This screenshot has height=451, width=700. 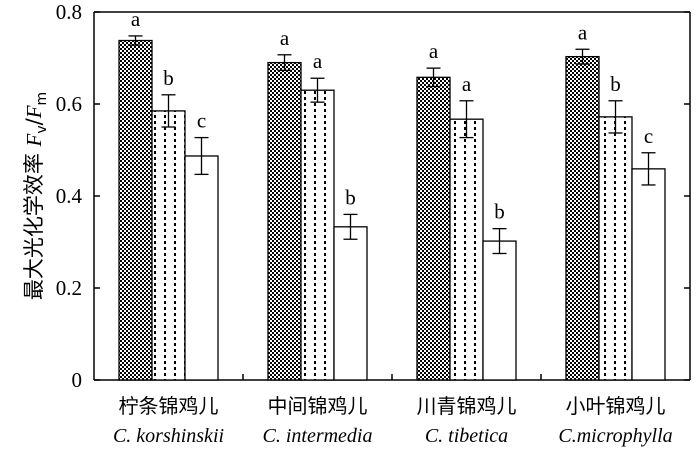 I want to click on y-axis-label: 最大光化学效率 Fv/Fm, so click(x=36, y=196).